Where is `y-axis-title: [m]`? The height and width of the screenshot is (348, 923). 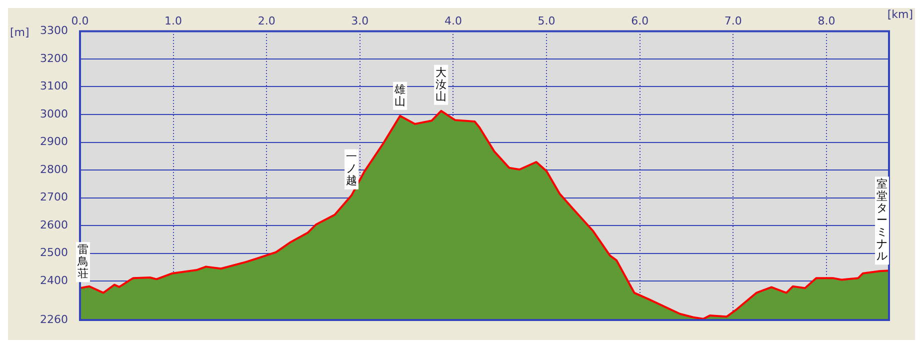
y-axis-title: [m] is located at coordinates (20, 33).